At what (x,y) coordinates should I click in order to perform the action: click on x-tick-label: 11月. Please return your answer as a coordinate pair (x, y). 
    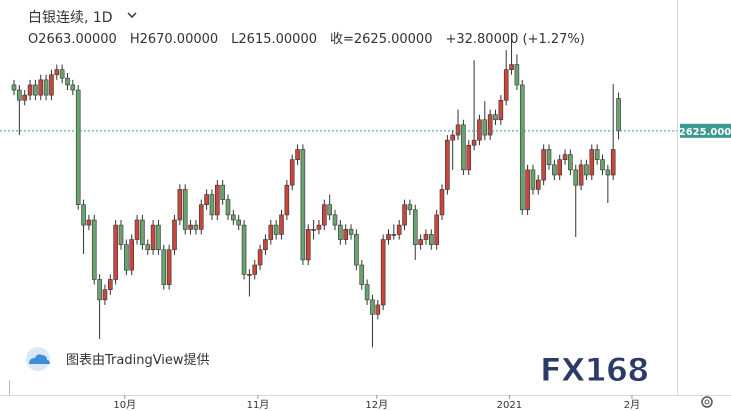
    Looking at the image, I should click on (258, 405).